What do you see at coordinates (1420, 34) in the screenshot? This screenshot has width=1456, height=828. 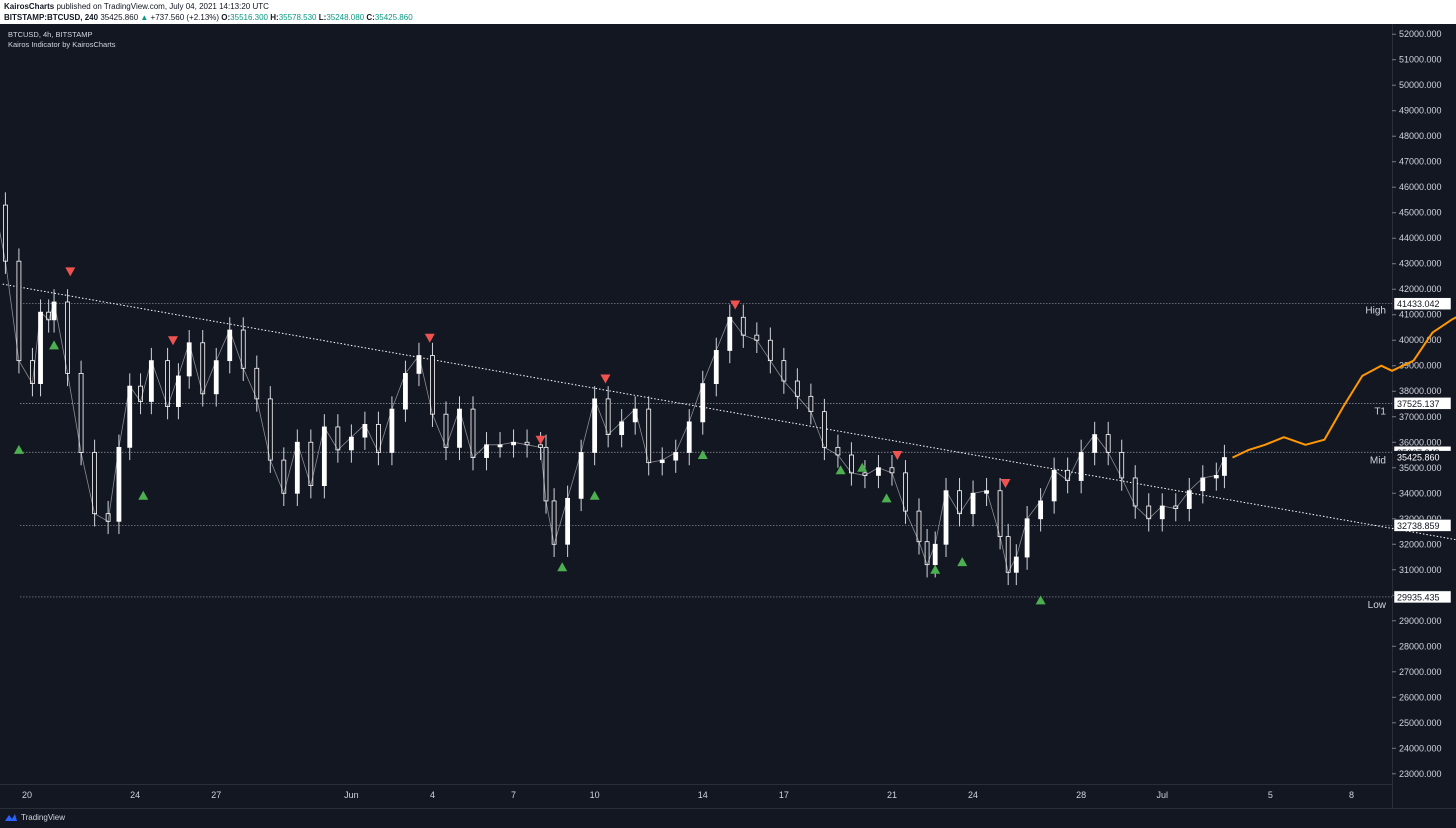 I see `y-tick-label: 52000.000` at bounding box center [1420, 34].